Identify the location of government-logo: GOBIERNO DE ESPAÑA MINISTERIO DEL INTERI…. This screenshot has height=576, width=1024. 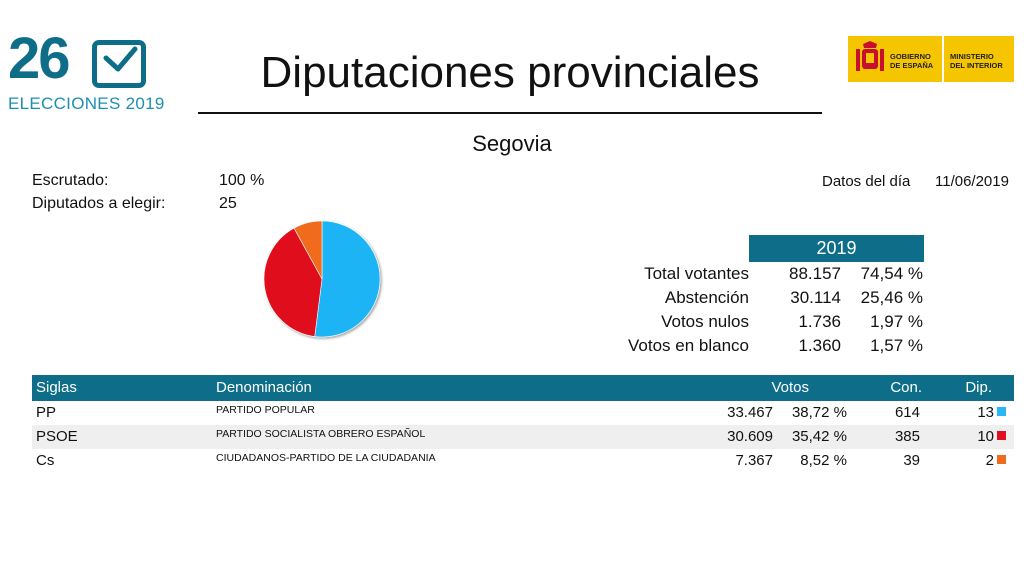
(931, 59).